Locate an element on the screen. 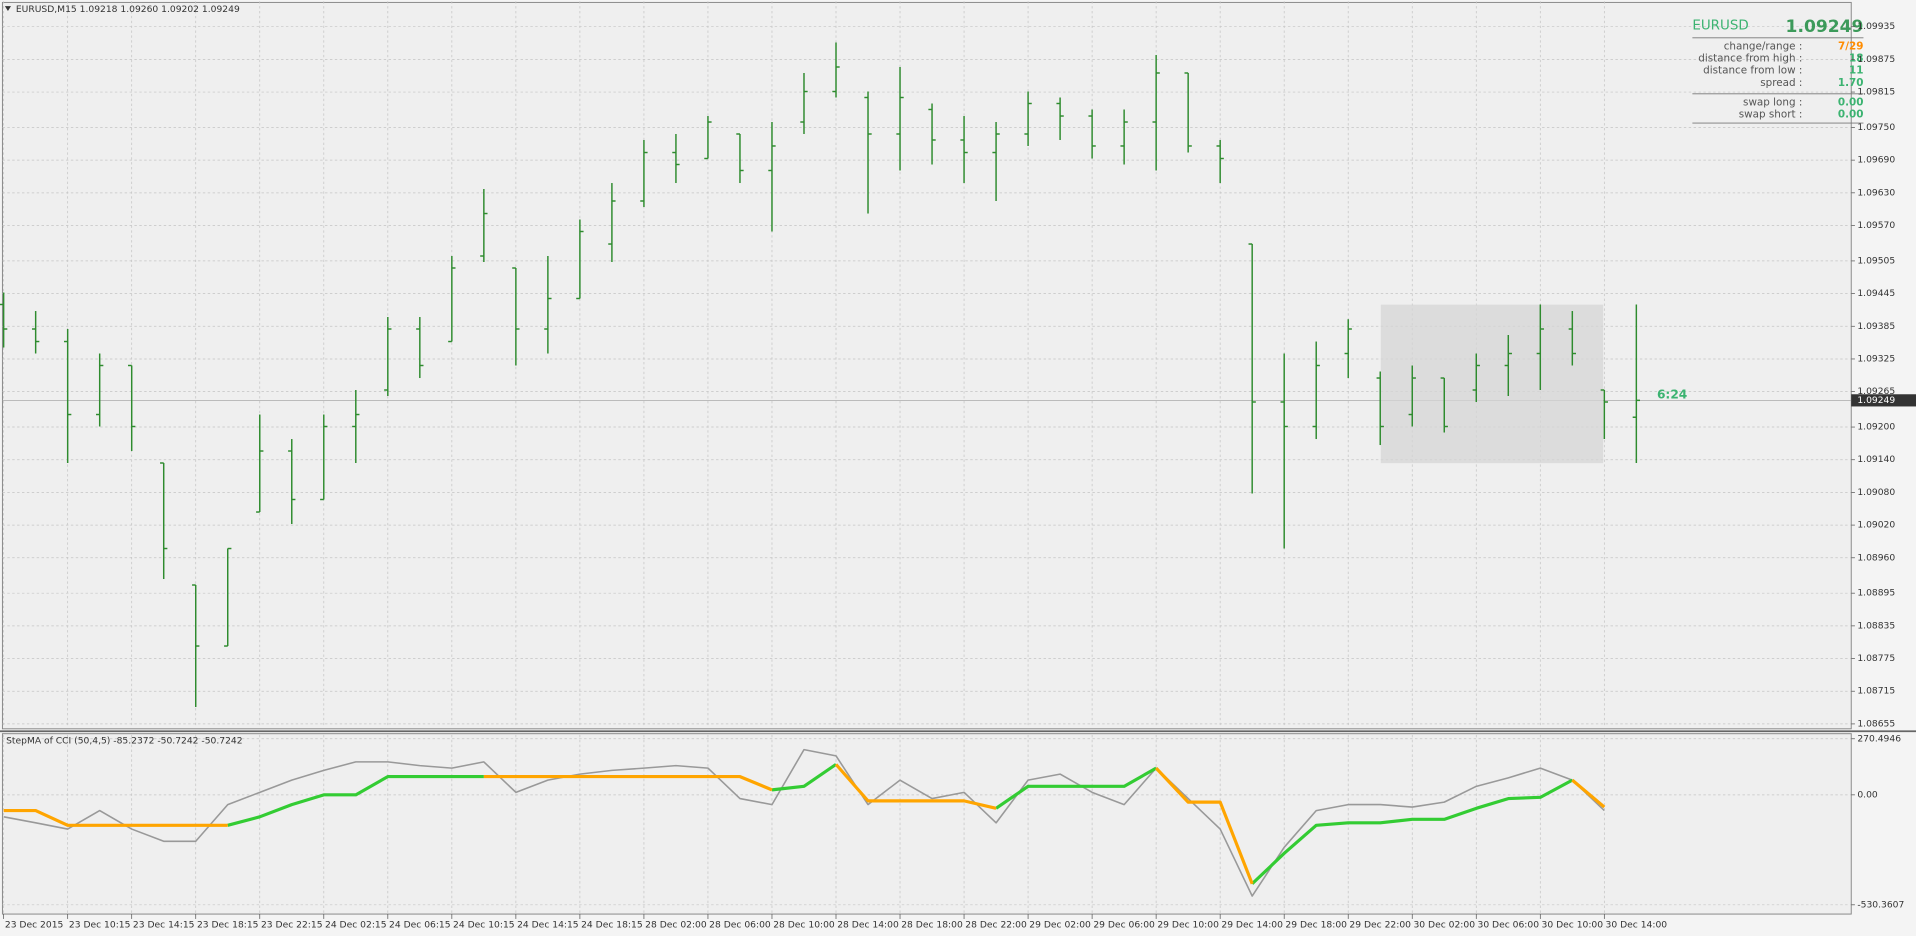 The height and width of the screenshot is (936, 1916). range-box is located at coordinates (1492, 384).